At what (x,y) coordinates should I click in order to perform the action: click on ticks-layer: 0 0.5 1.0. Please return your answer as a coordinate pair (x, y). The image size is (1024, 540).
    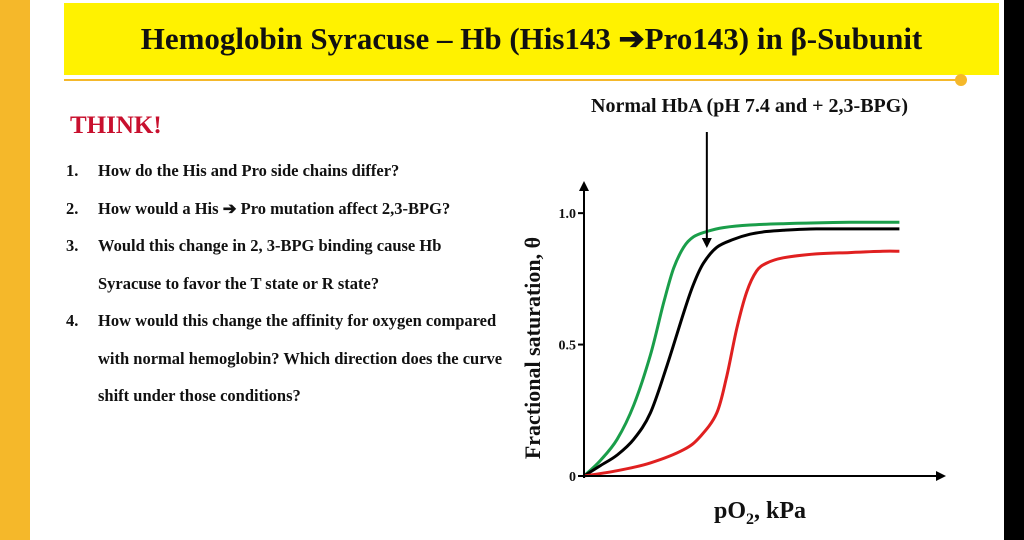
    Looking at the image, I should click on (571, 346).